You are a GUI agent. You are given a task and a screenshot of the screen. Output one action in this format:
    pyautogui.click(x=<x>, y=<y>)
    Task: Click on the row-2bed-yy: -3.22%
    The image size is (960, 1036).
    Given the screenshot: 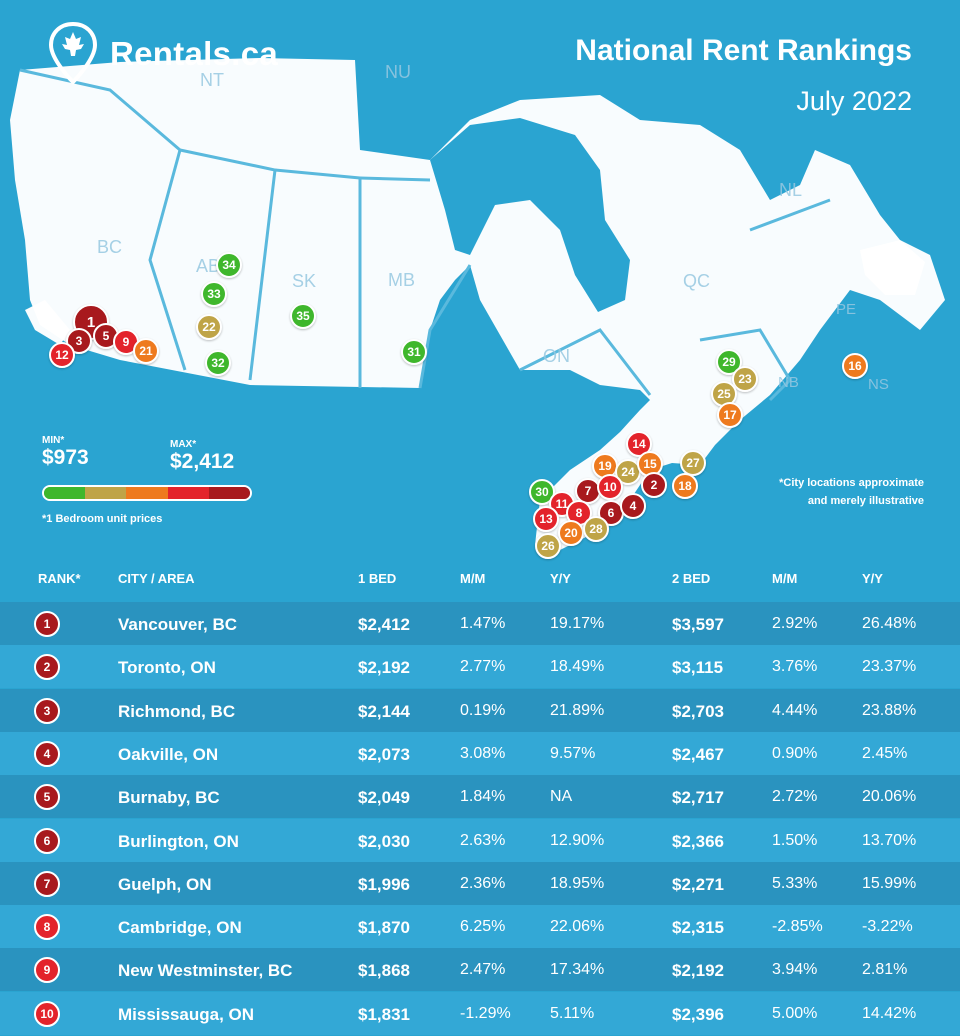 What is the action you would take?
    pyautogui.click(x=887, y=927)
    